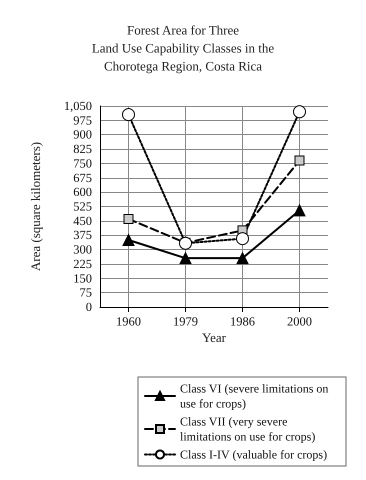 The image size is (366, 480). What do you see at coordinates (86, 293) in the screenshot?
I see `y-tick-label: 75` at bounding box center [86, 293].